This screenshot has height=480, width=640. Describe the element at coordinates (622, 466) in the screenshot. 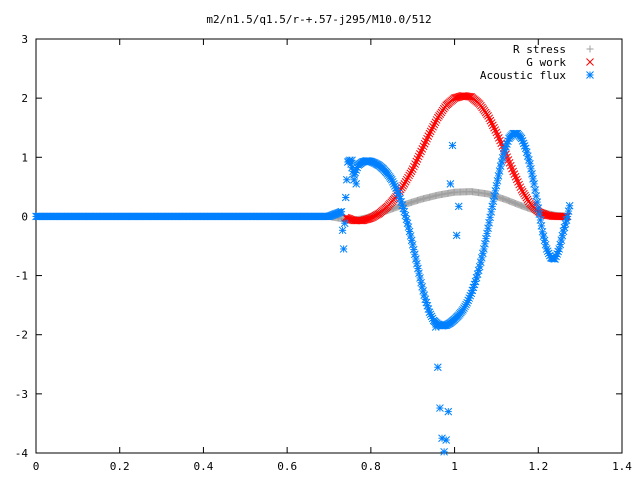

I see `x-tick-label: 1.4` at that location.